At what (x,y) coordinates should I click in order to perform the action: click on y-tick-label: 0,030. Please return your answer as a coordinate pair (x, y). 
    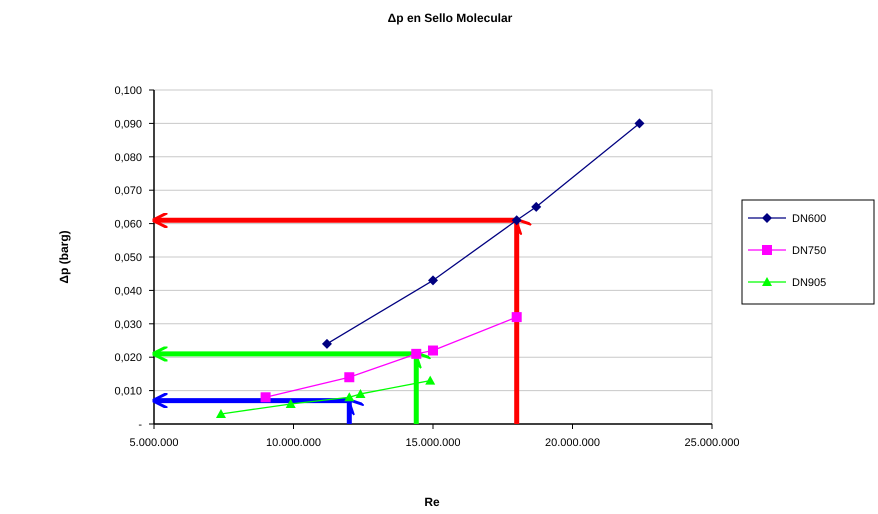
    Looking at the image, I should click on (128, 324).